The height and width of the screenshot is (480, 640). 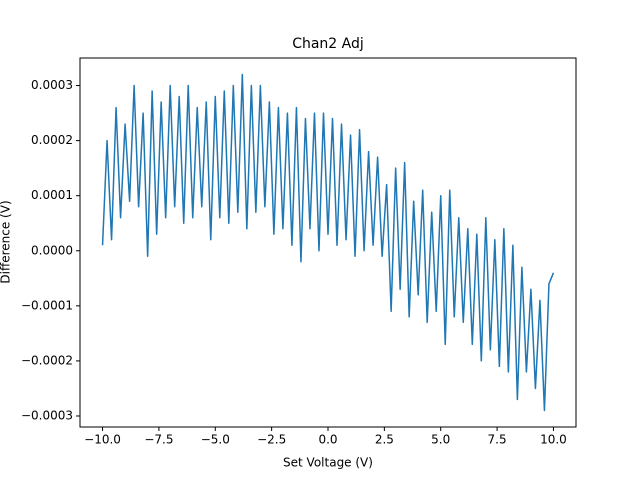 What do you see at coordinates (440, 440) in the screenshot?
I see `x-tick-label: 5.0` at bounding box center [440, 440].